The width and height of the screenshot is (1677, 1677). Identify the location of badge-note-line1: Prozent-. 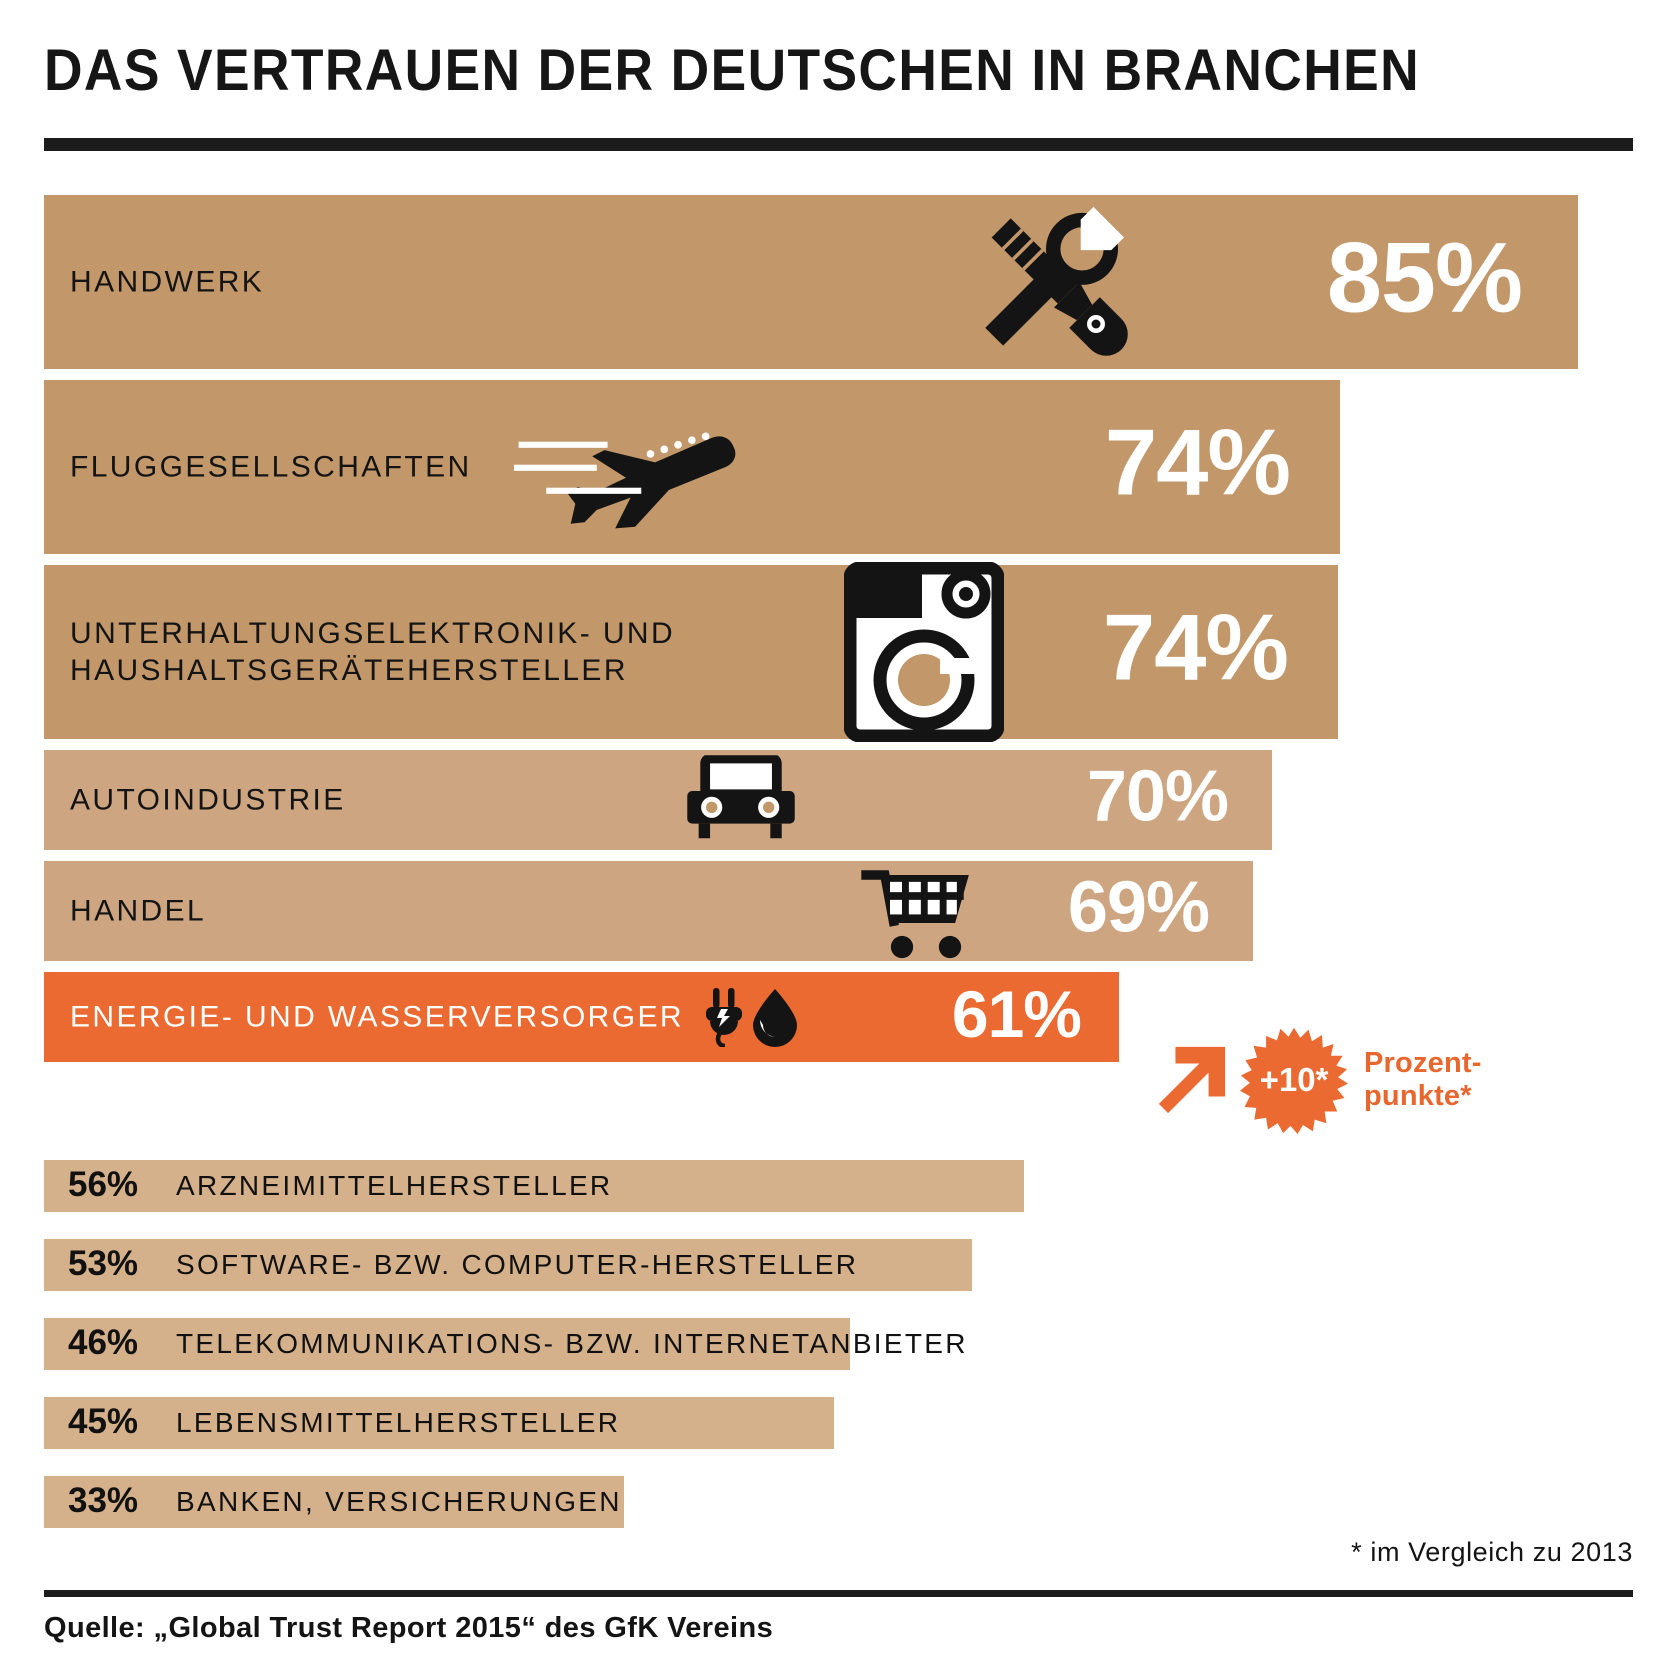
(1423, 1063).